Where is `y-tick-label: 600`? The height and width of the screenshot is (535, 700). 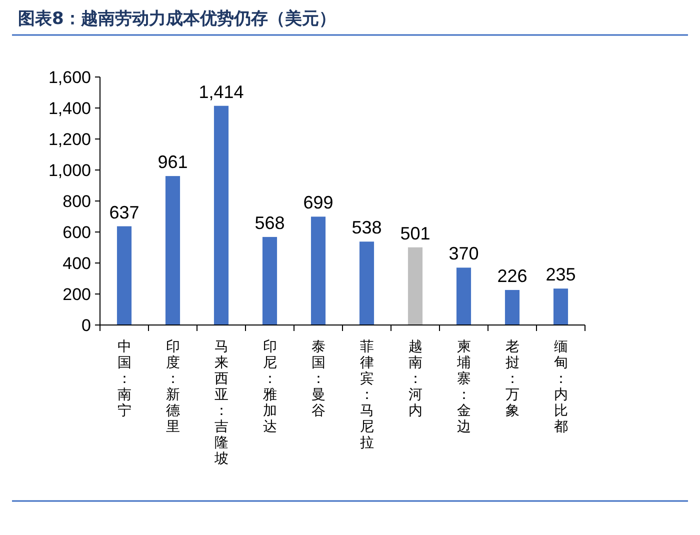
y-tick-label: 600 is located at coordinates (76, 232).